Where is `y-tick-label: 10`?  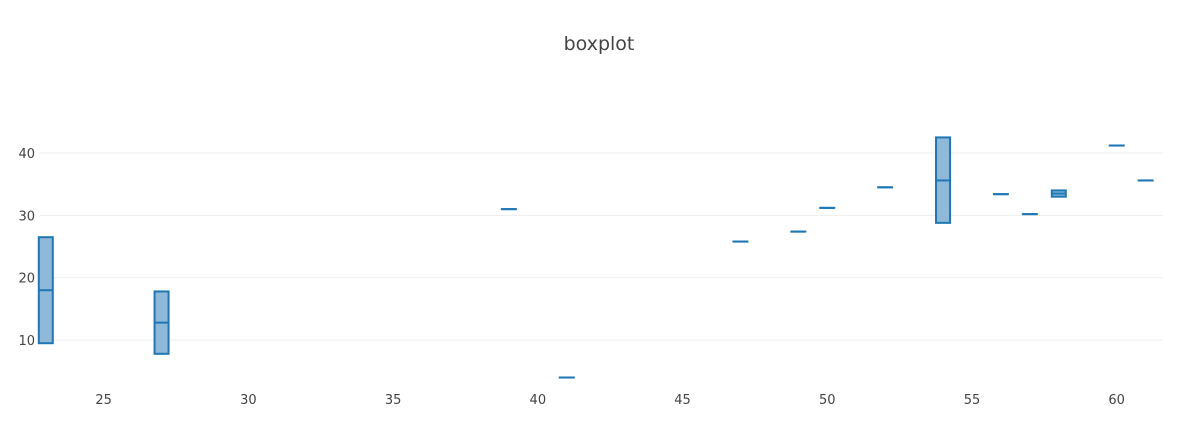
y-tick-label: 10 is located at coordinates (26, 341).